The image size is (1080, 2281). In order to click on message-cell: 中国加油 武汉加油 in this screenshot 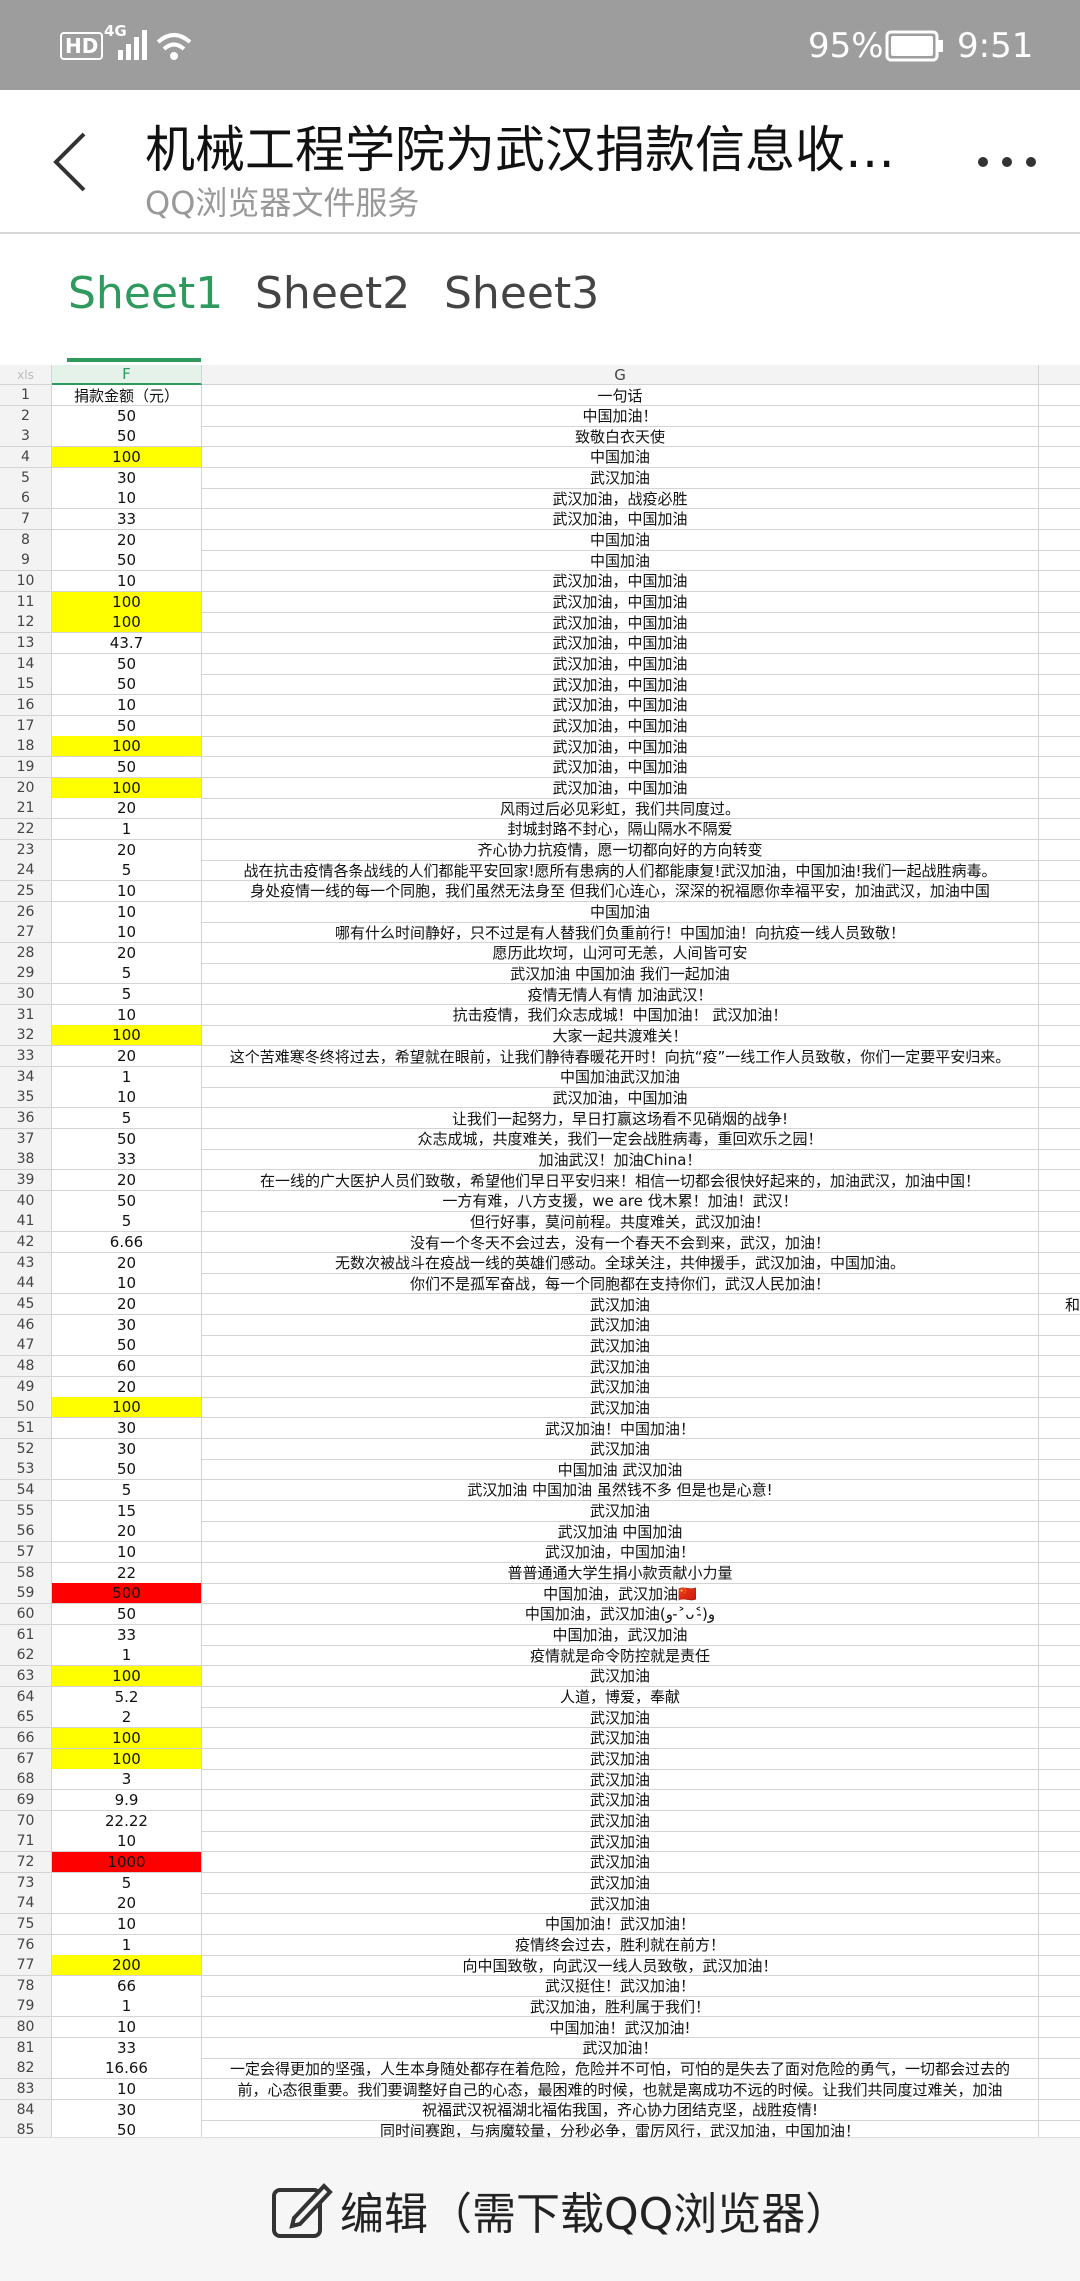, I will do `click(620, 1470)`.